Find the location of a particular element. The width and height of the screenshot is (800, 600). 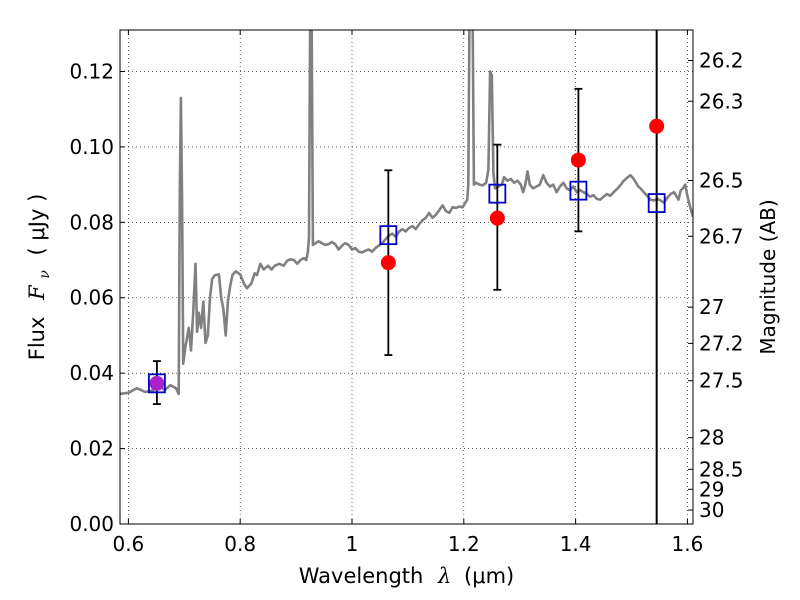

y-tick-label: 0.10 is located at coordinates (91, 147).